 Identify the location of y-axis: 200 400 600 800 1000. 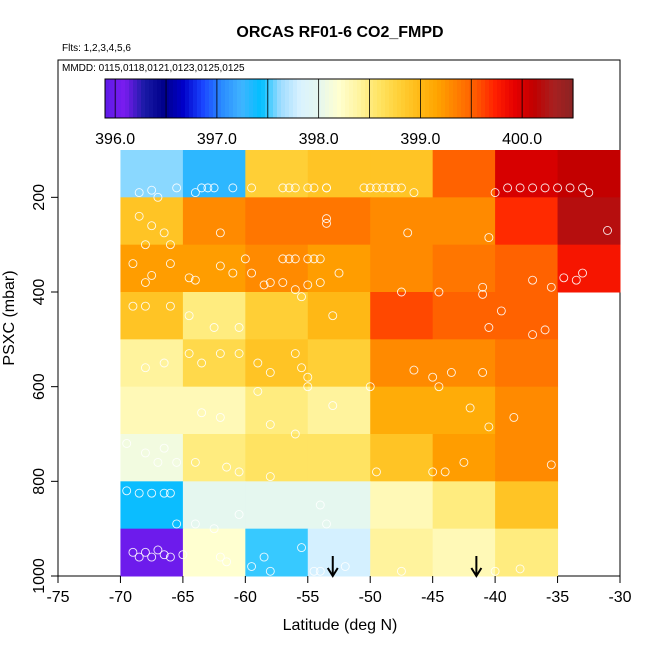
(44, 389).